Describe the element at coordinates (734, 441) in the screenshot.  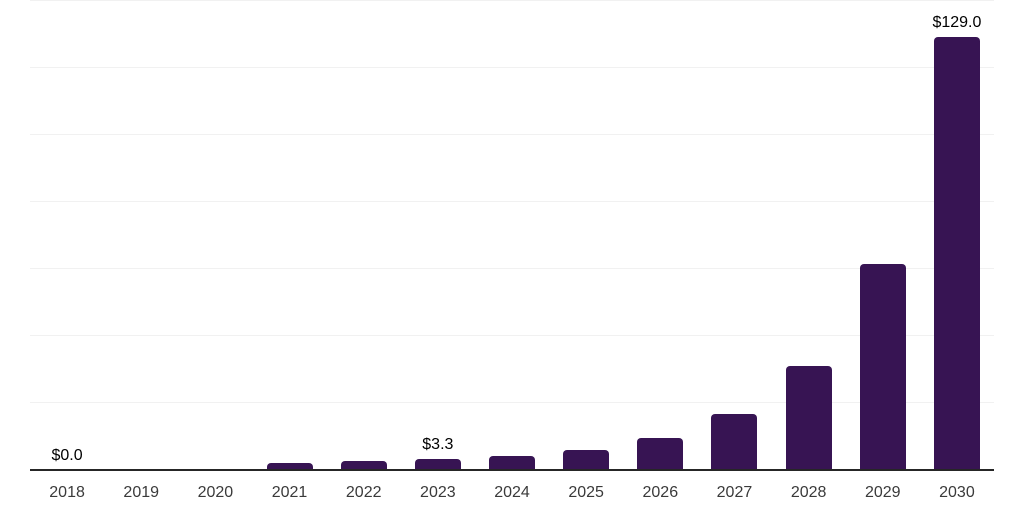
I see `bar-2027` at that location.